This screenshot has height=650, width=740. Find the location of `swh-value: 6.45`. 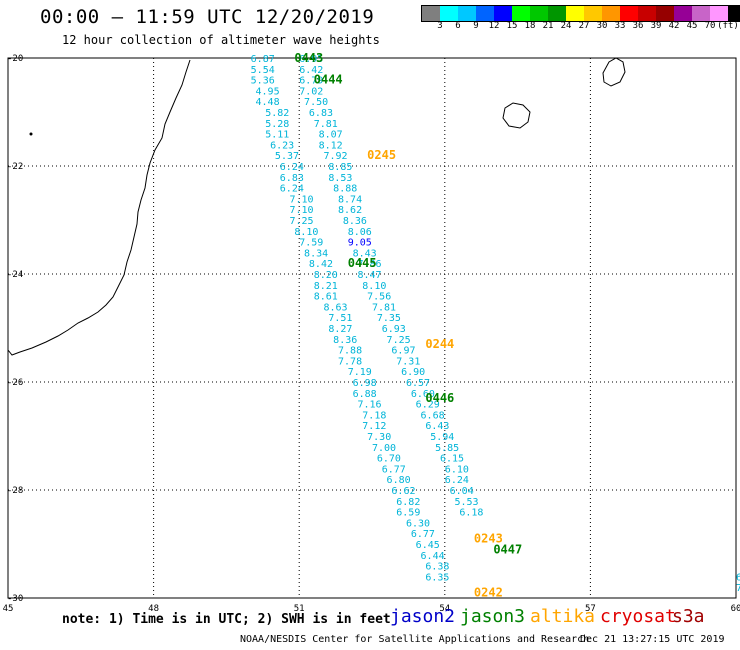

swh-value: 6.45 is located at coordinates (428, 545).